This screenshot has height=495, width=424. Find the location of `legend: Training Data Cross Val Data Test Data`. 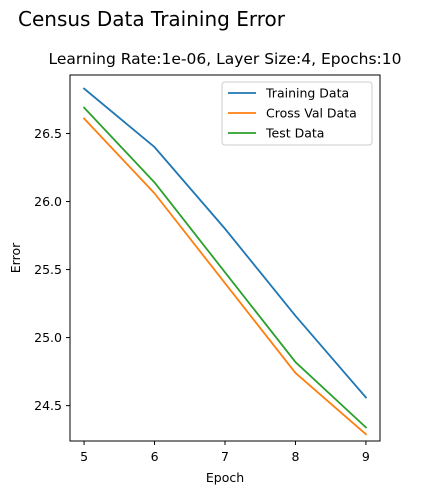

legend: Training Data Cross Val Data Test Data is located at coordinates (297, 113).